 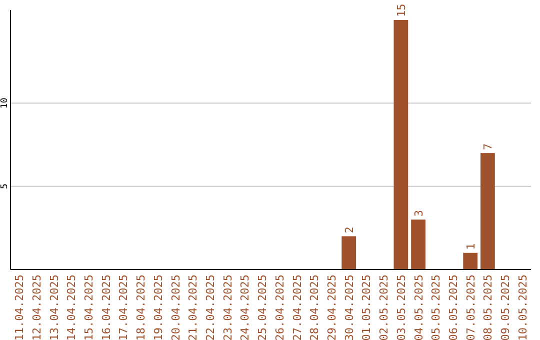 I want to click on x-tick-label: 14.04.2025, so click(x=71, y=307).